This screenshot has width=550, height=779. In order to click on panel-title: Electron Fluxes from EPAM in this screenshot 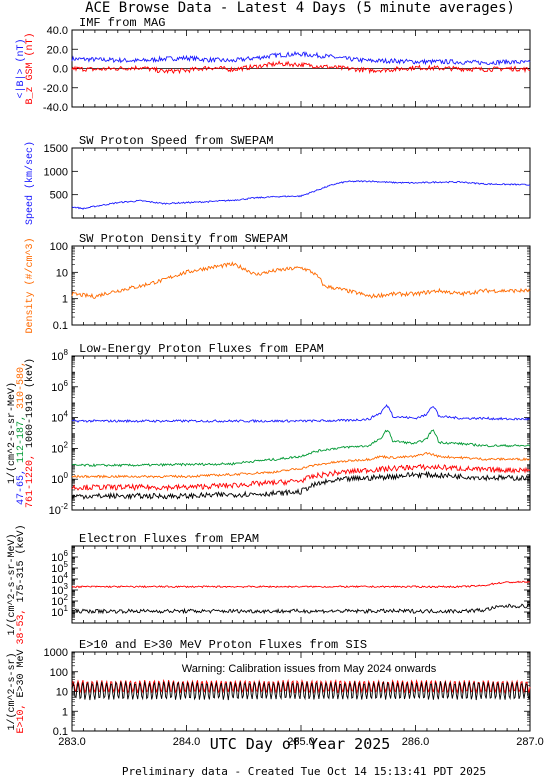, I will do `click(169, 539)`.